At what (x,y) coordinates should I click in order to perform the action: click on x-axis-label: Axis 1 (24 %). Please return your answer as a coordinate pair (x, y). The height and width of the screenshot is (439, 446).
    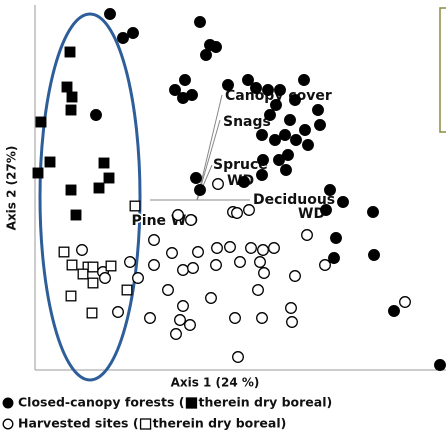
    Looking at the image, I should click on (215, 383).